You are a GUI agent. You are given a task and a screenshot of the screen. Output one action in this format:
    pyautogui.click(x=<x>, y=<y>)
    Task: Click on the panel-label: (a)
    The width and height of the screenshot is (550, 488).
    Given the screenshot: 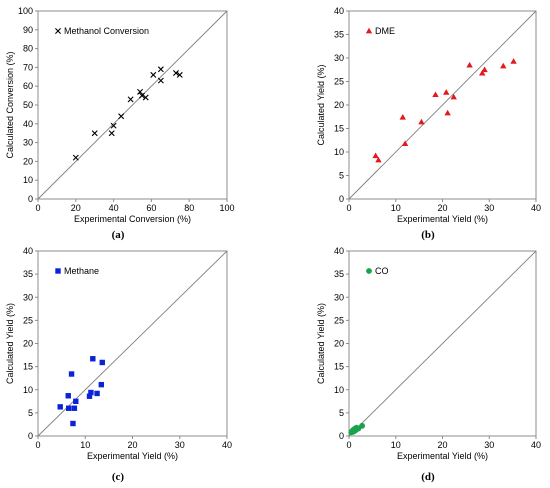 What is the action you would take?
    pyautogui.click(x=118, y=235)
    